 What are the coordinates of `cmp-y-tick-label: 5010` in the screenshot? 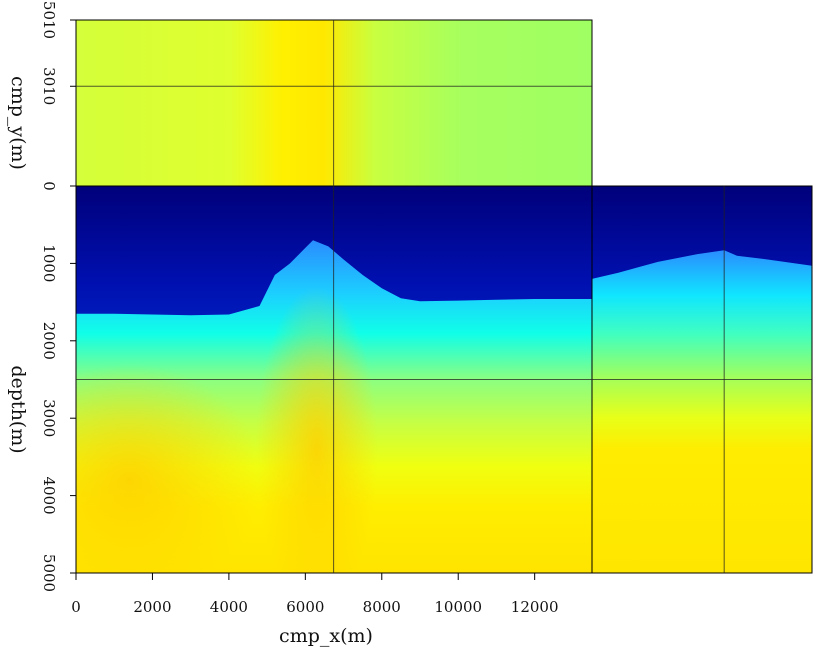 It's located at (49, 20).